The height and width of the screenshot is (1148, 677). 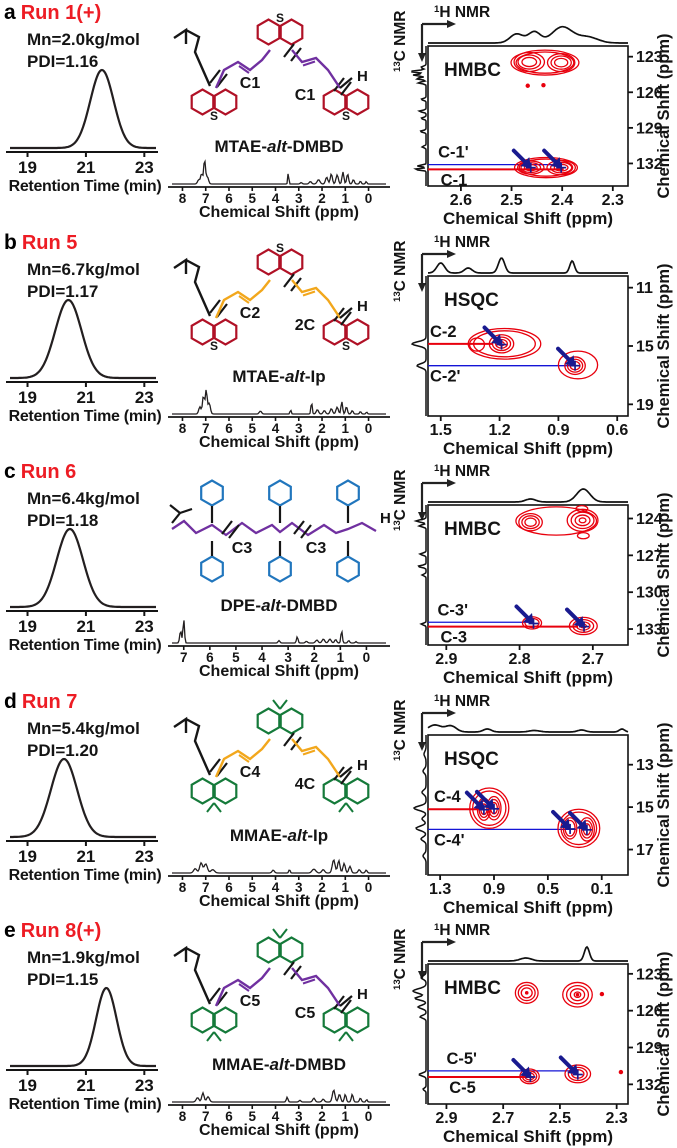 I want to click on proton-projection-trace, so click(x=528, y=496).